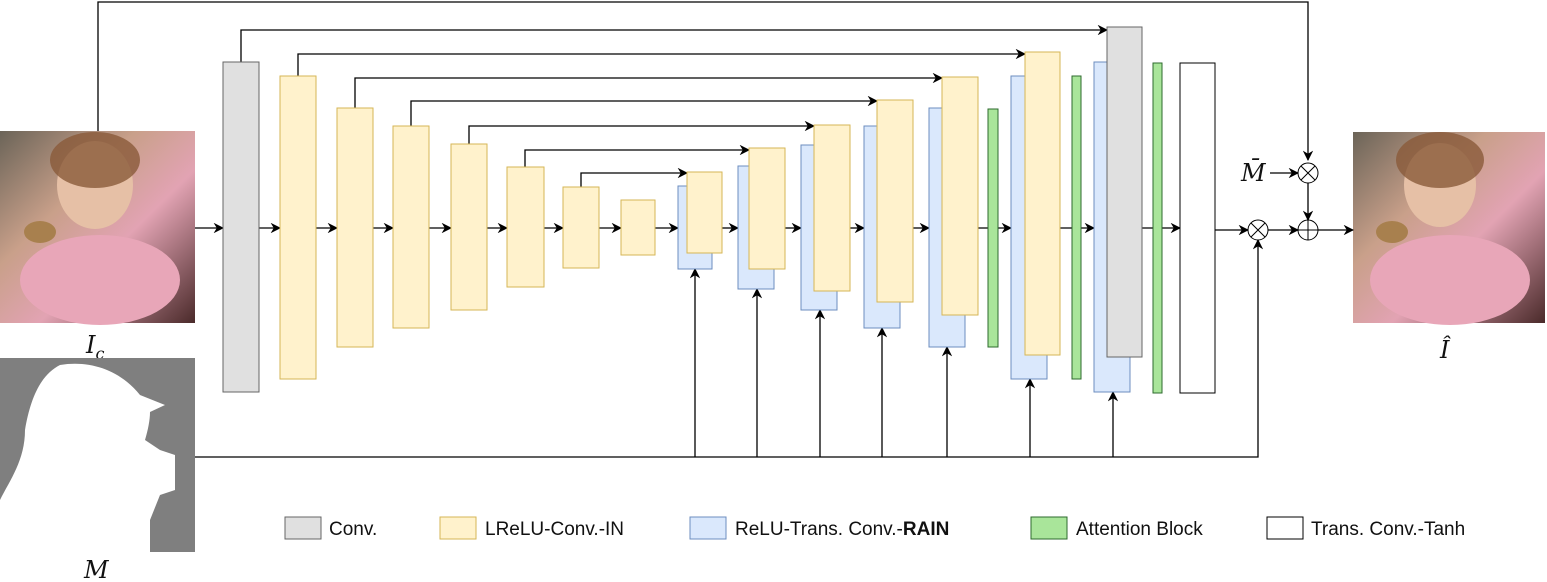 This screenshot has height=582, width=1547. I want to click on output-image-label: Î, so click(1445, 349).